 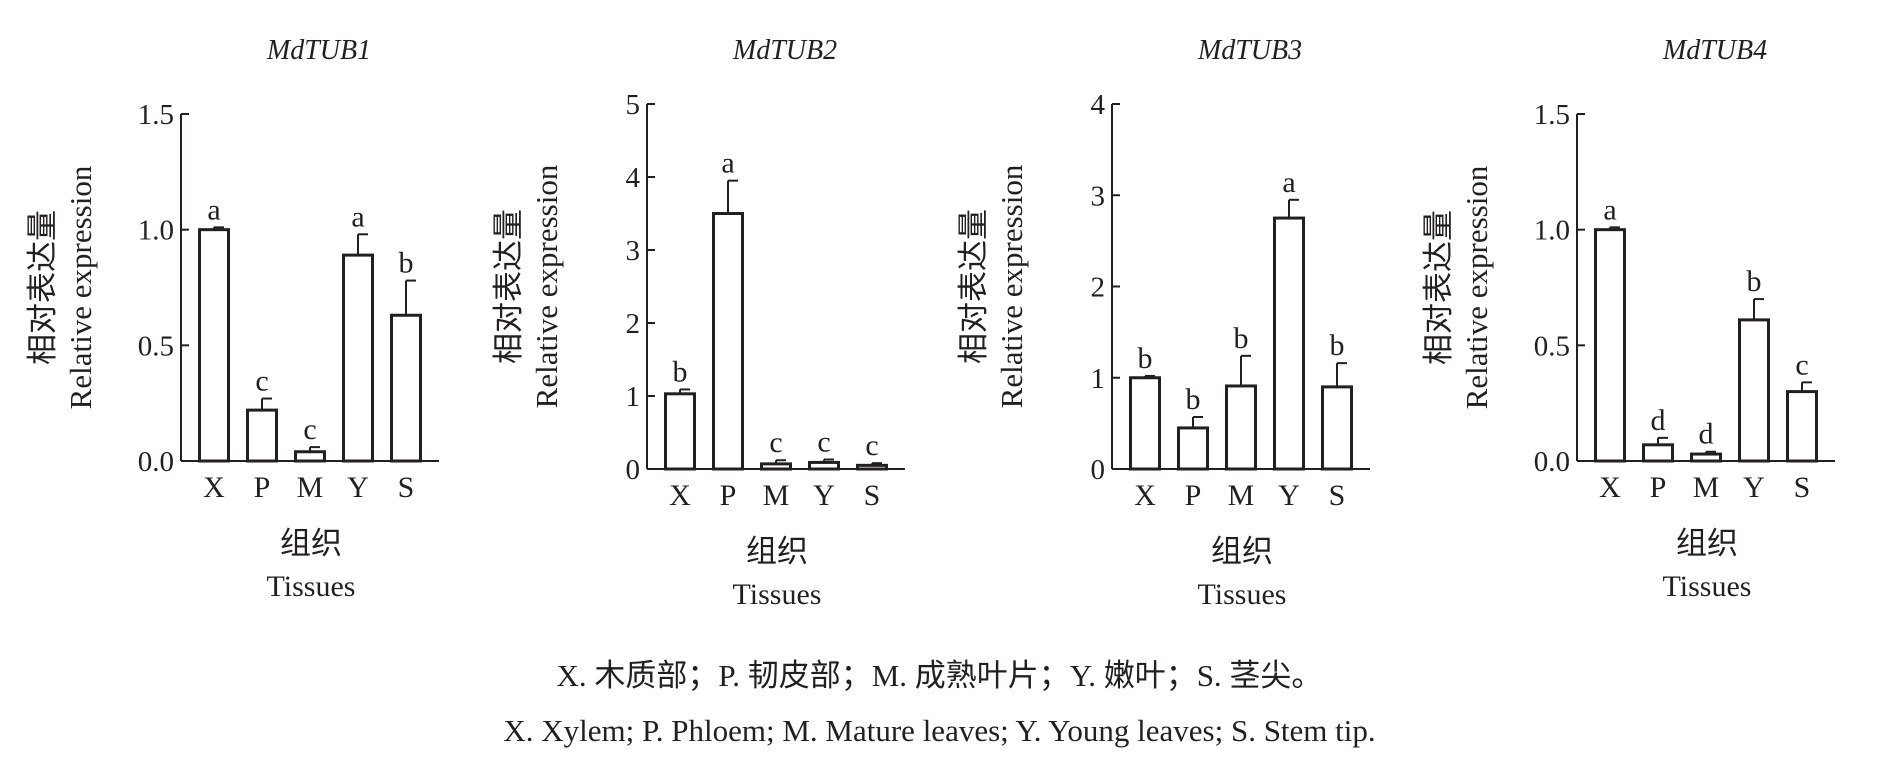 I want to click on chart-title: MdTUB1, so click(x=318, y=50).